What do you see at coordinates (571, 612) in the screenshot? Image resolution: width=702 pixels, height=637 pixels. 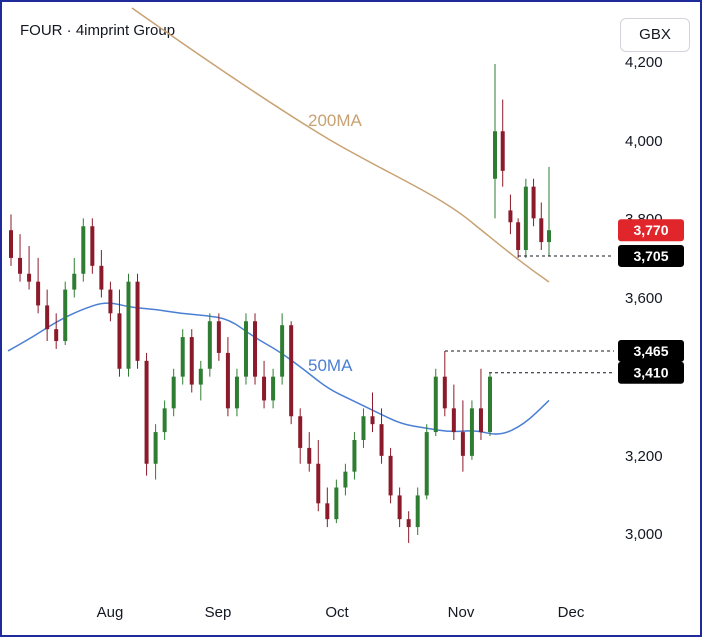 I see `x-tick-dec: Dec` at bounding box center [571, 612].